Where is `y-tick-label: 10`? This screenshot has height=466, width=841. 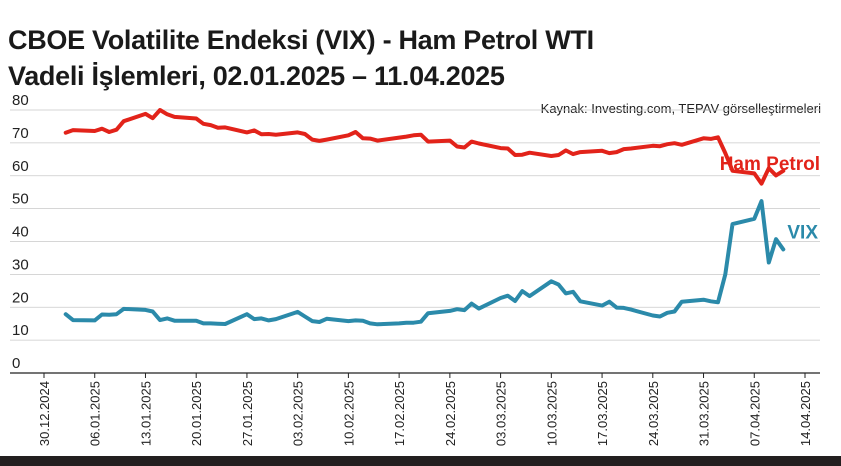 y-tick-label: 10 is located at coordinates (20, 330).